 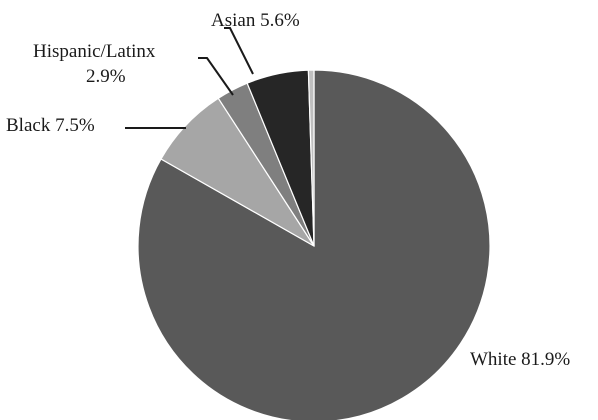 What do you see at coordinates (106, 76) in the screenshot?
I see `slice-label-hispanic-value: 2.9%` at bounding box center [106, 76].